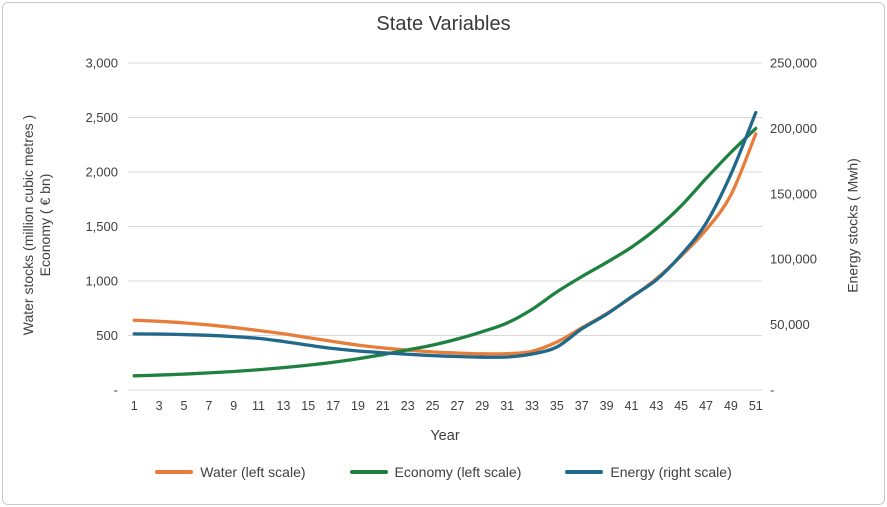  Describe the element at coordinates (408, 406) in the screenshot. I see `x-axis-tick: 23` at that location.